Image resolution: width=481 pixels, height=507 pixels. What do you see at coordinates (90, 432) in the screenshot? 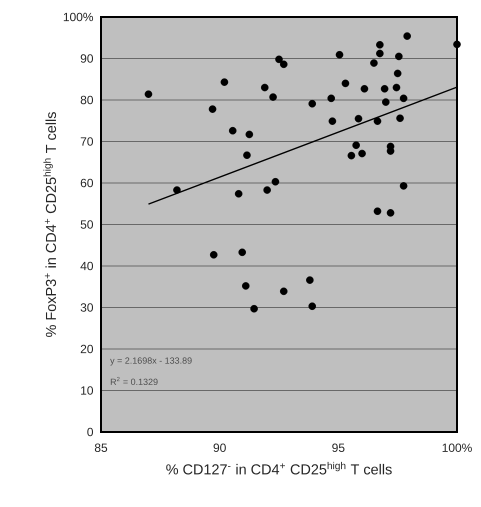
I see `y-tick-label: 0` at bounding box center [90, 432].